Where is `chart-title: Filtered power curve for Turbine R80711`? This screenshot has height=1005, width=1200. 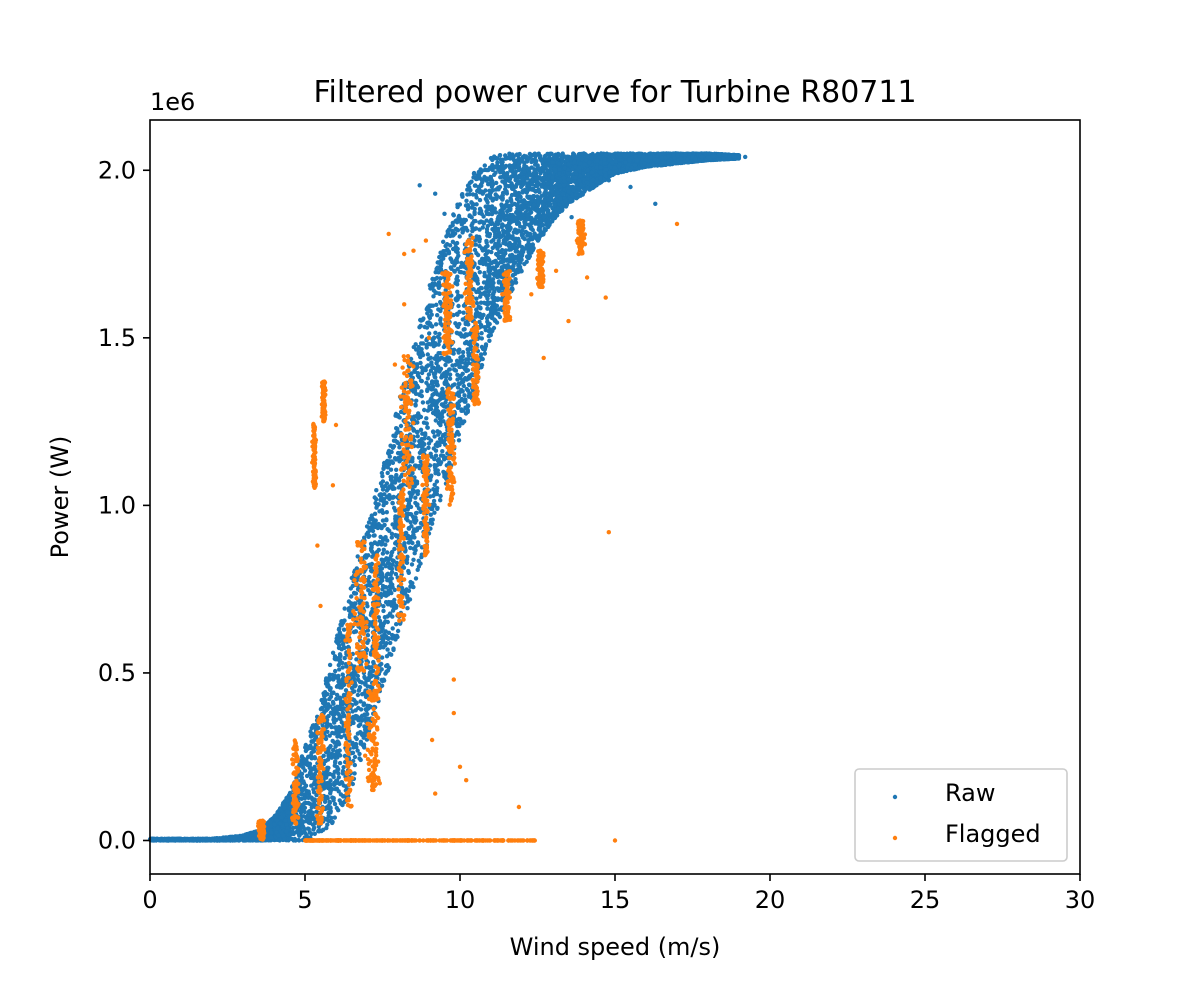 chart-title: Filtered power curve for Turbine R80711 is located at coordinates (614, 92).